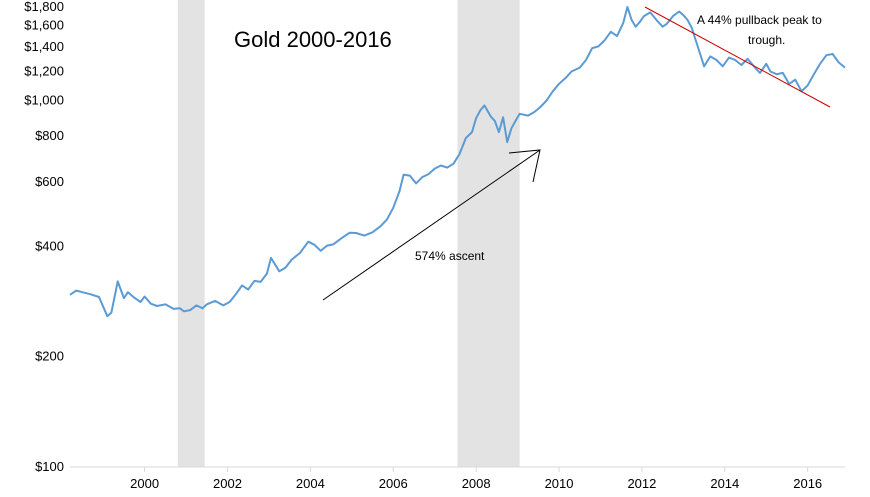 The width and height of the screenshot is (870, 497). I want to click on y-tick-label: $400, so click(49, 245).